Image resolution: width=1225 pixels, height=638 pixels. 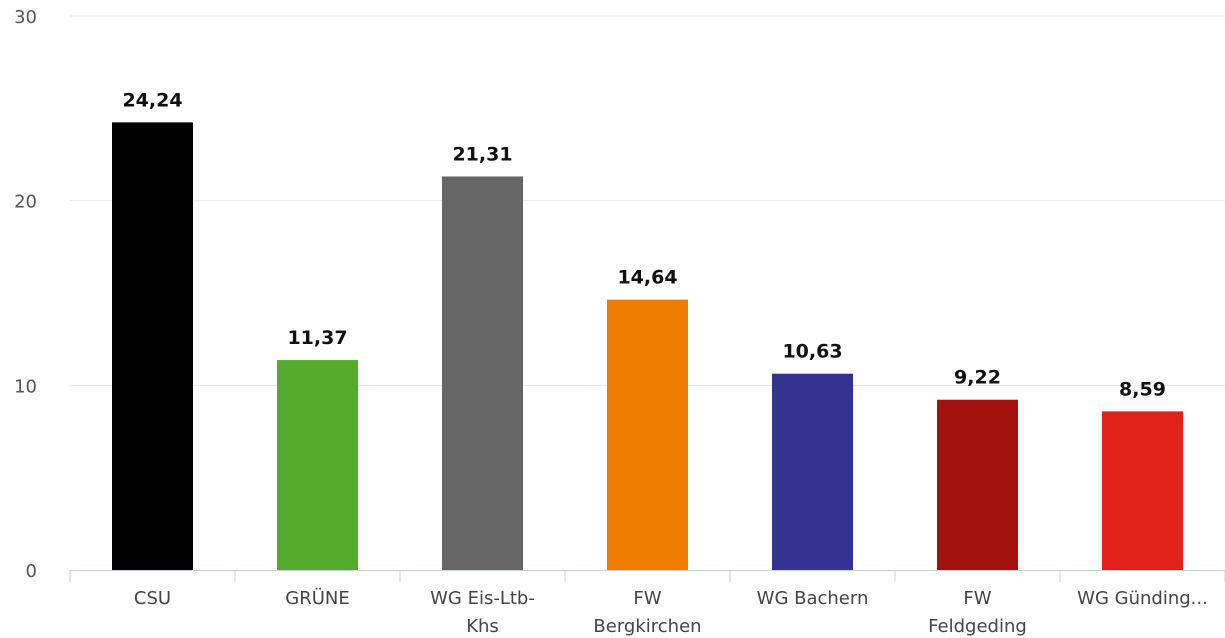 I want to click on category-label: Feldgeding, so click(x=977, y=626).